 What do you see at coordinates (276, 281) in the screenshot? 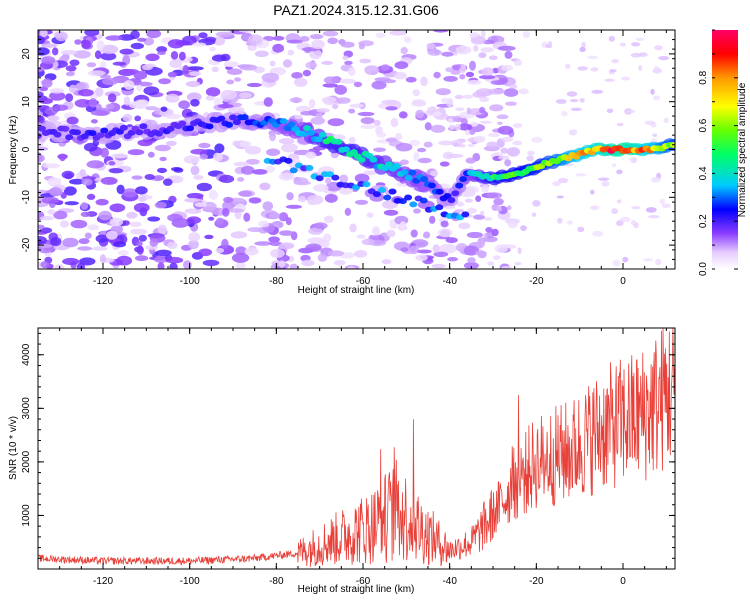
I see `x-tick-label: -80` at bounding box center [276, 281].